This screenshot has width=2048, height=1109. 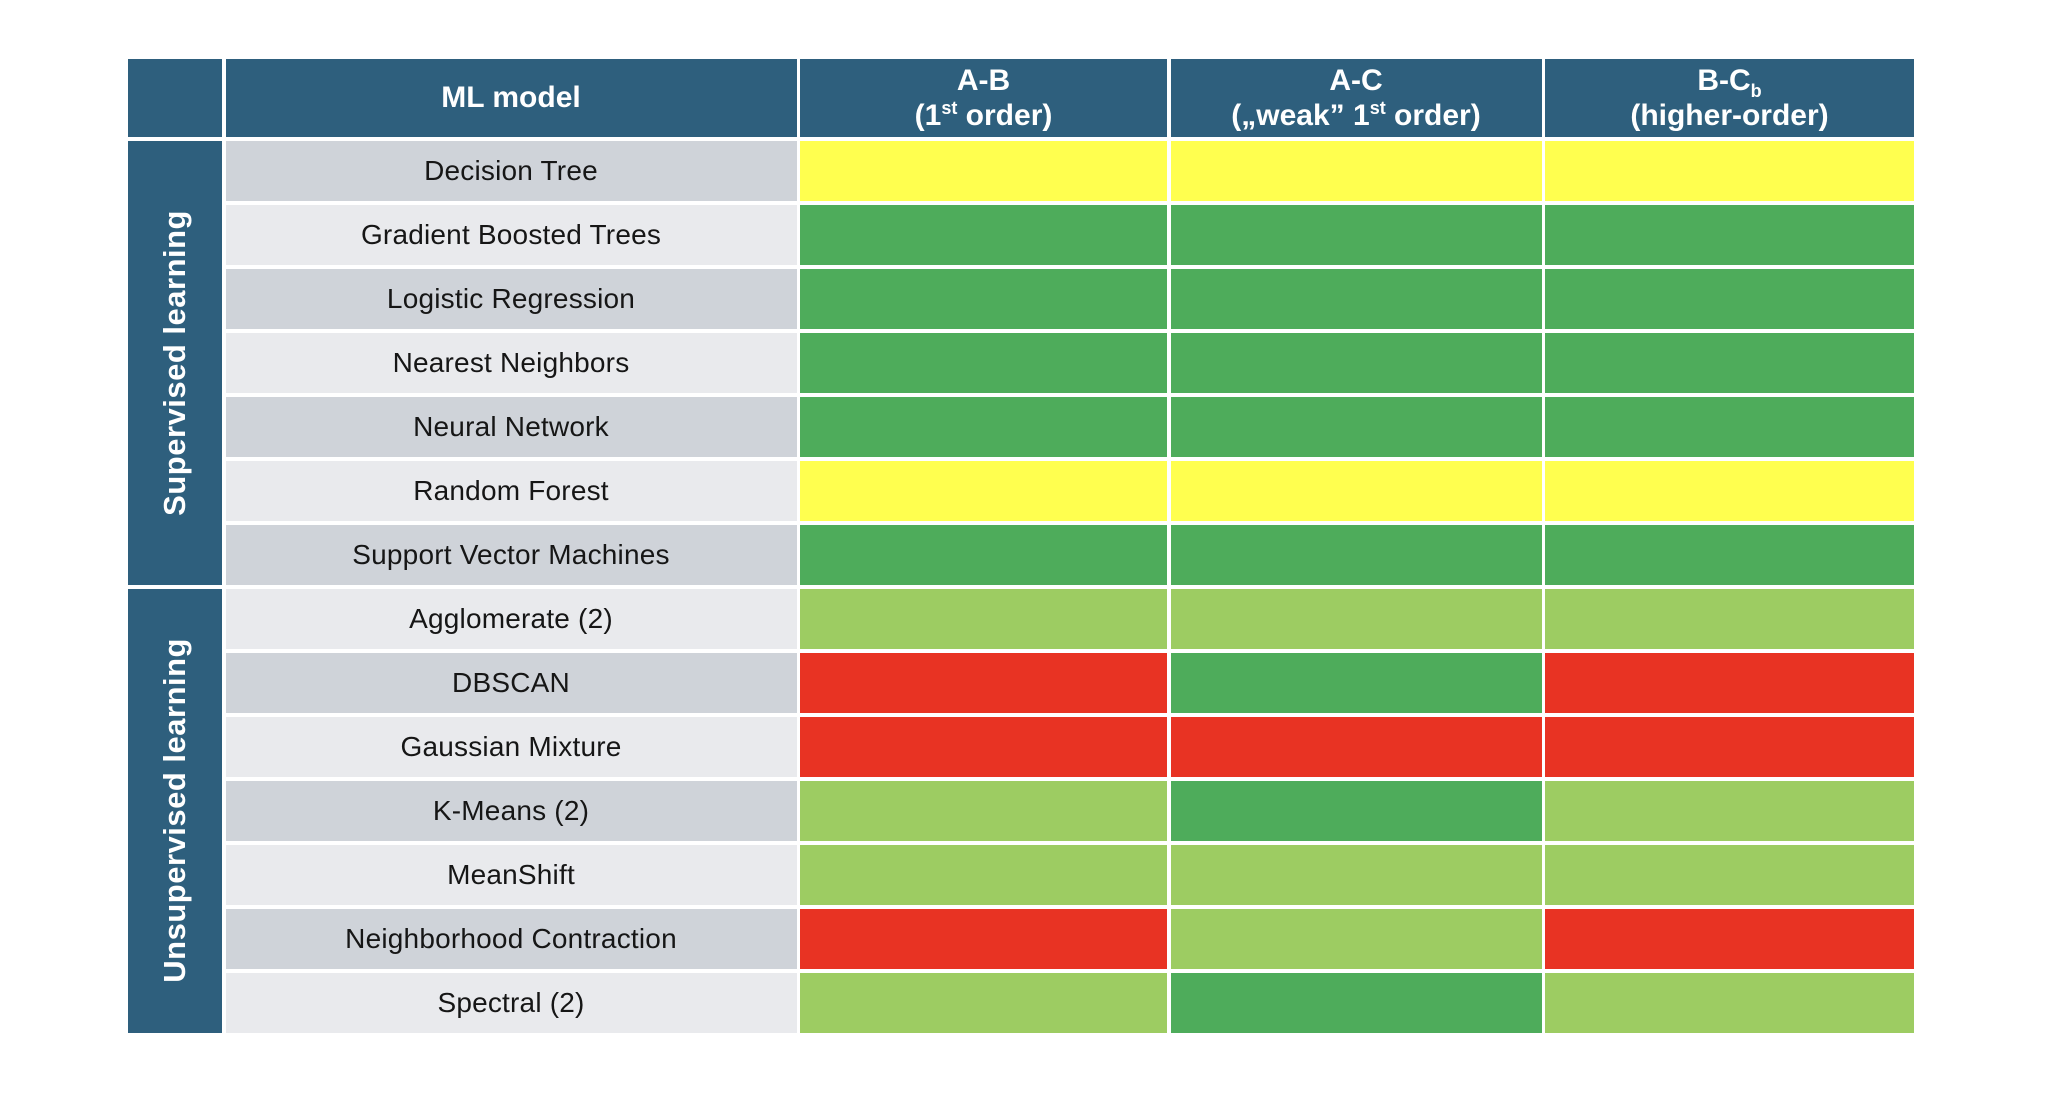 I want to click on column-header-ab-line2: (1st order), so click(x=983, y=115).